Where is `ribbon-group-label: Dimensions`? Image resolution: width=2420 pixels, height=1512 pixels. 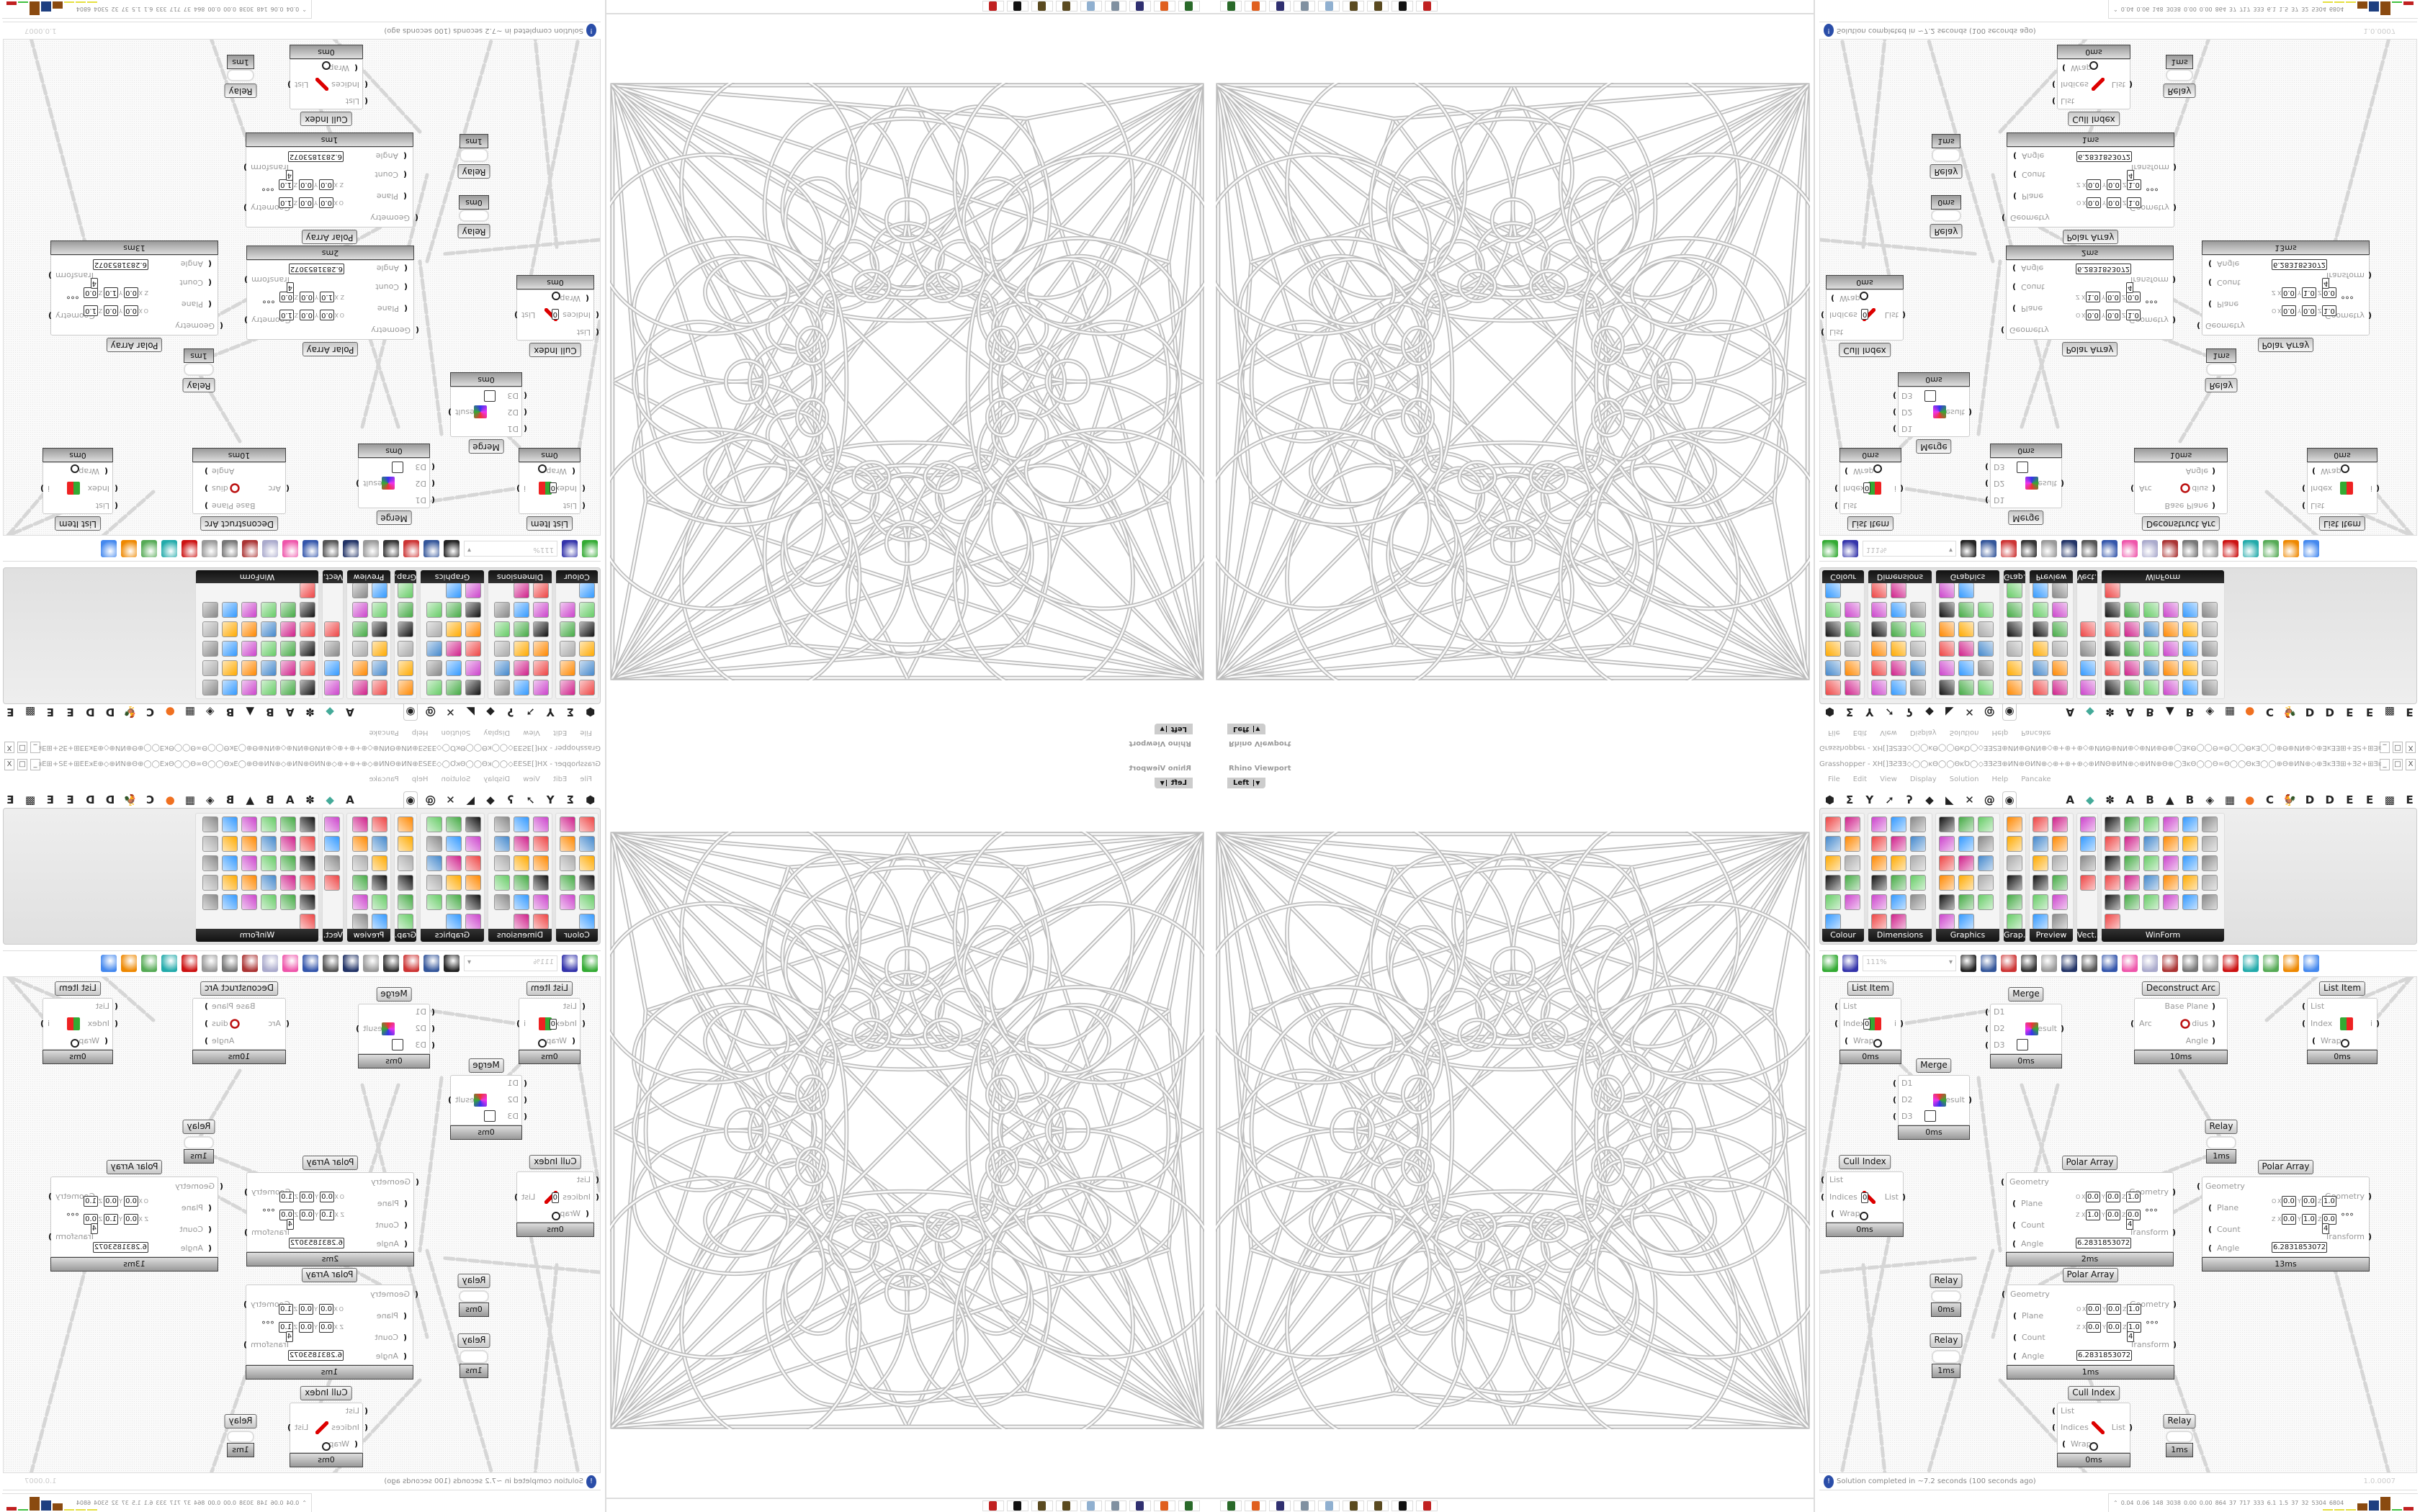
ribbon-group-label: Dimensions is located at coordinates (520, 576).